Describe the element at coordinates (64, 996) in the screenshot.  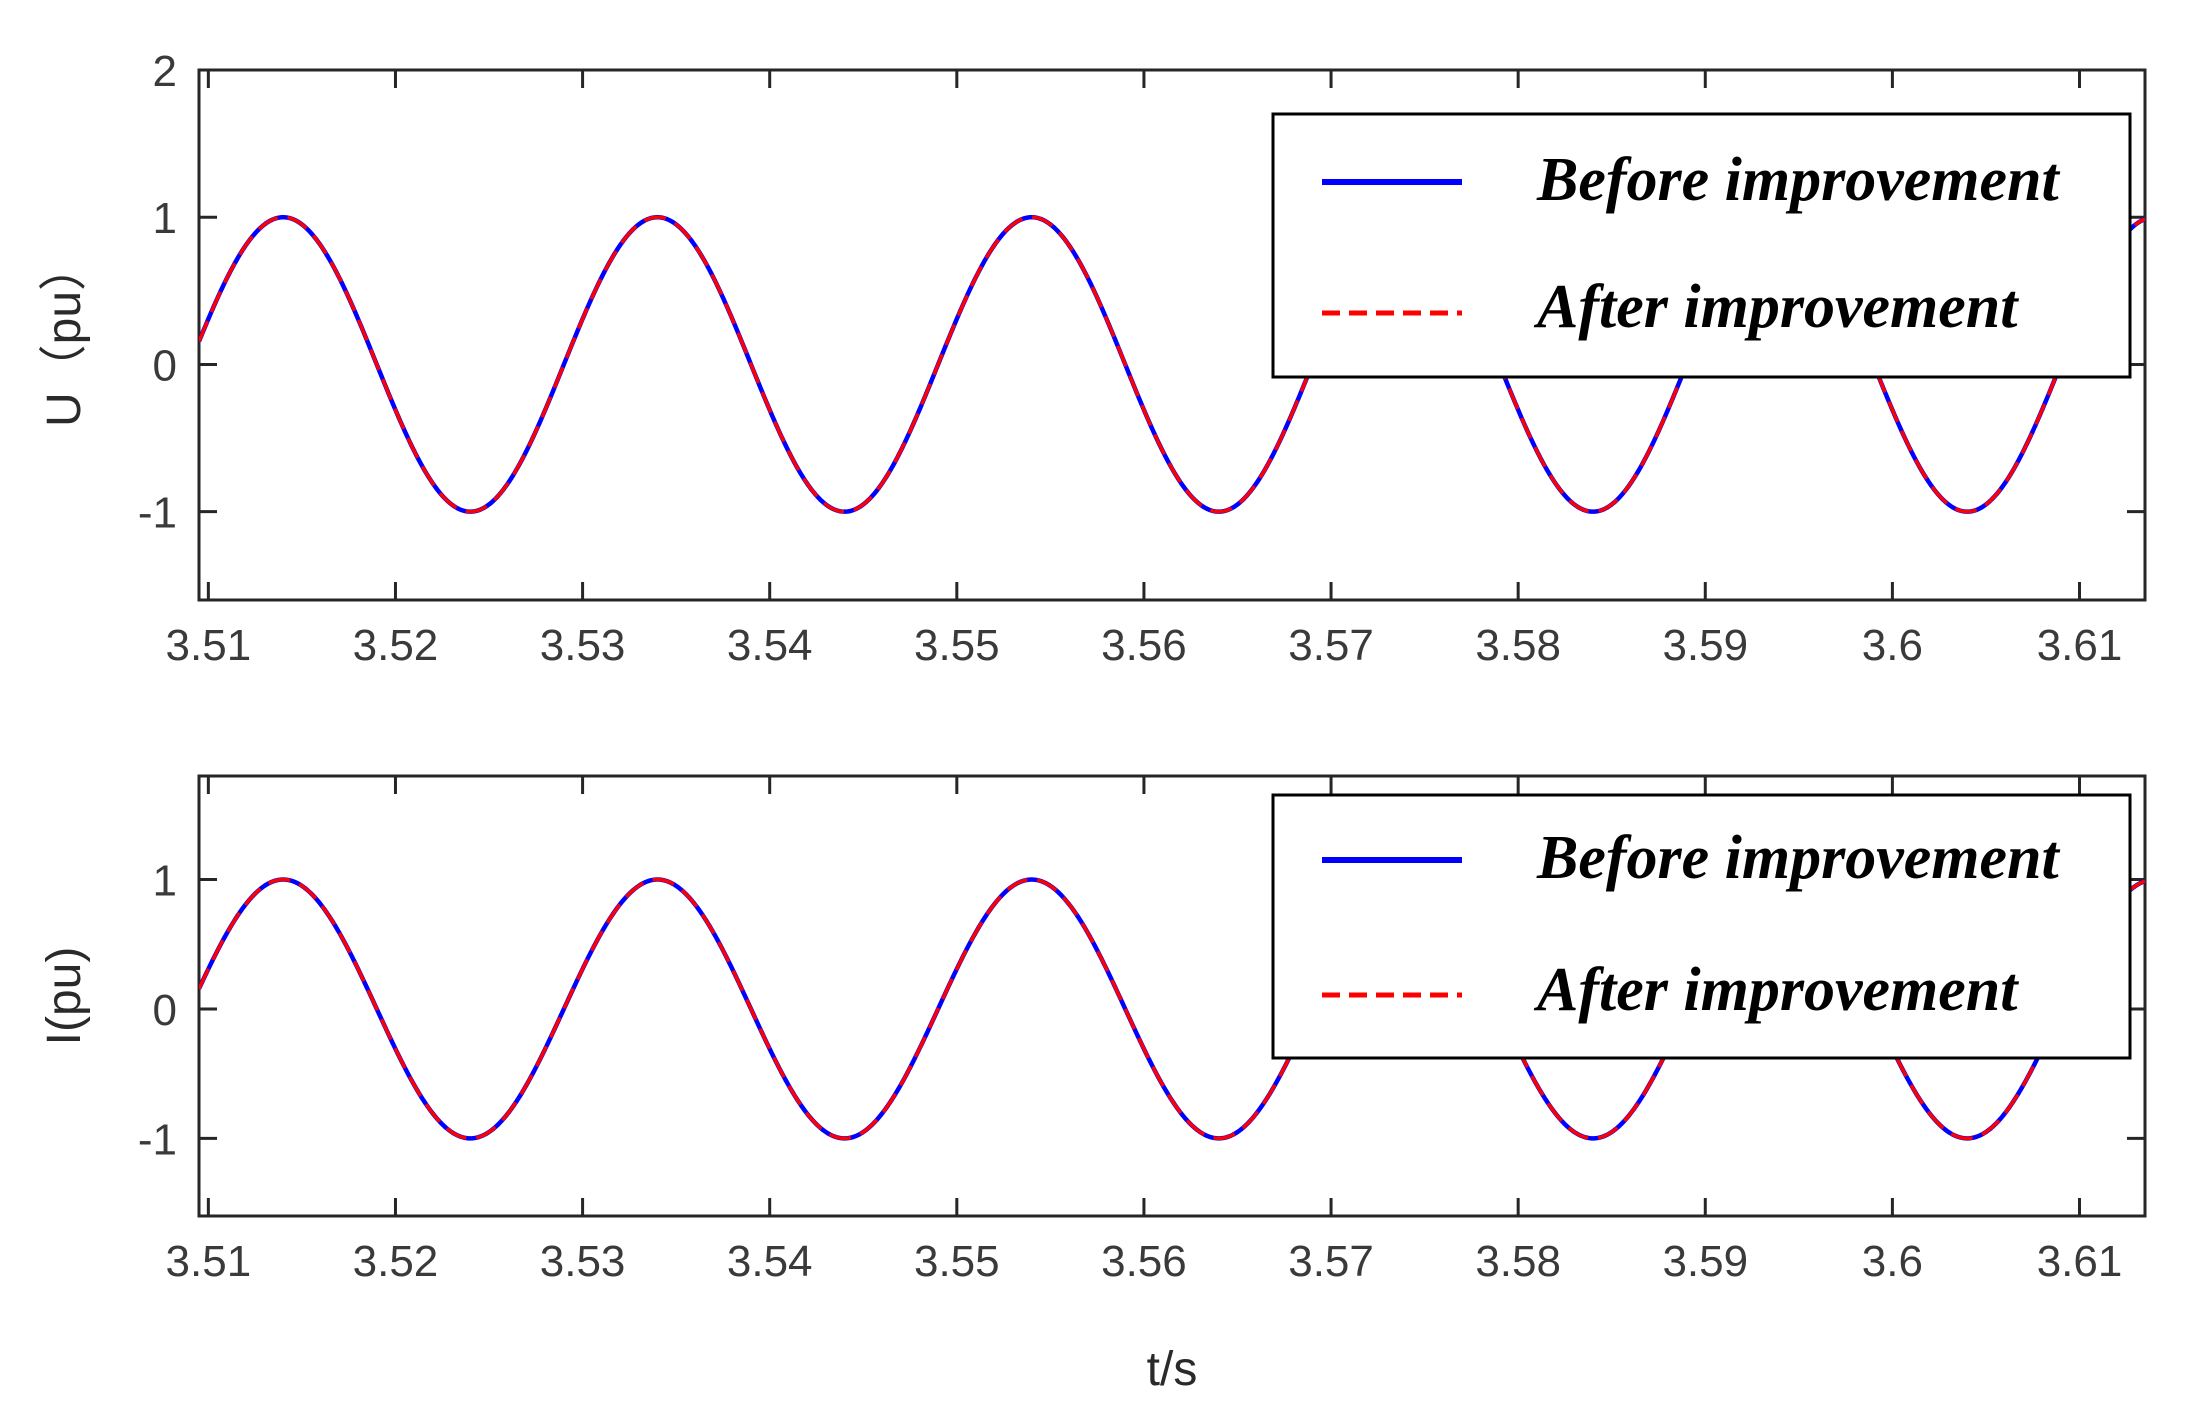
I see `y-axis-label: I(pu)` at that location.